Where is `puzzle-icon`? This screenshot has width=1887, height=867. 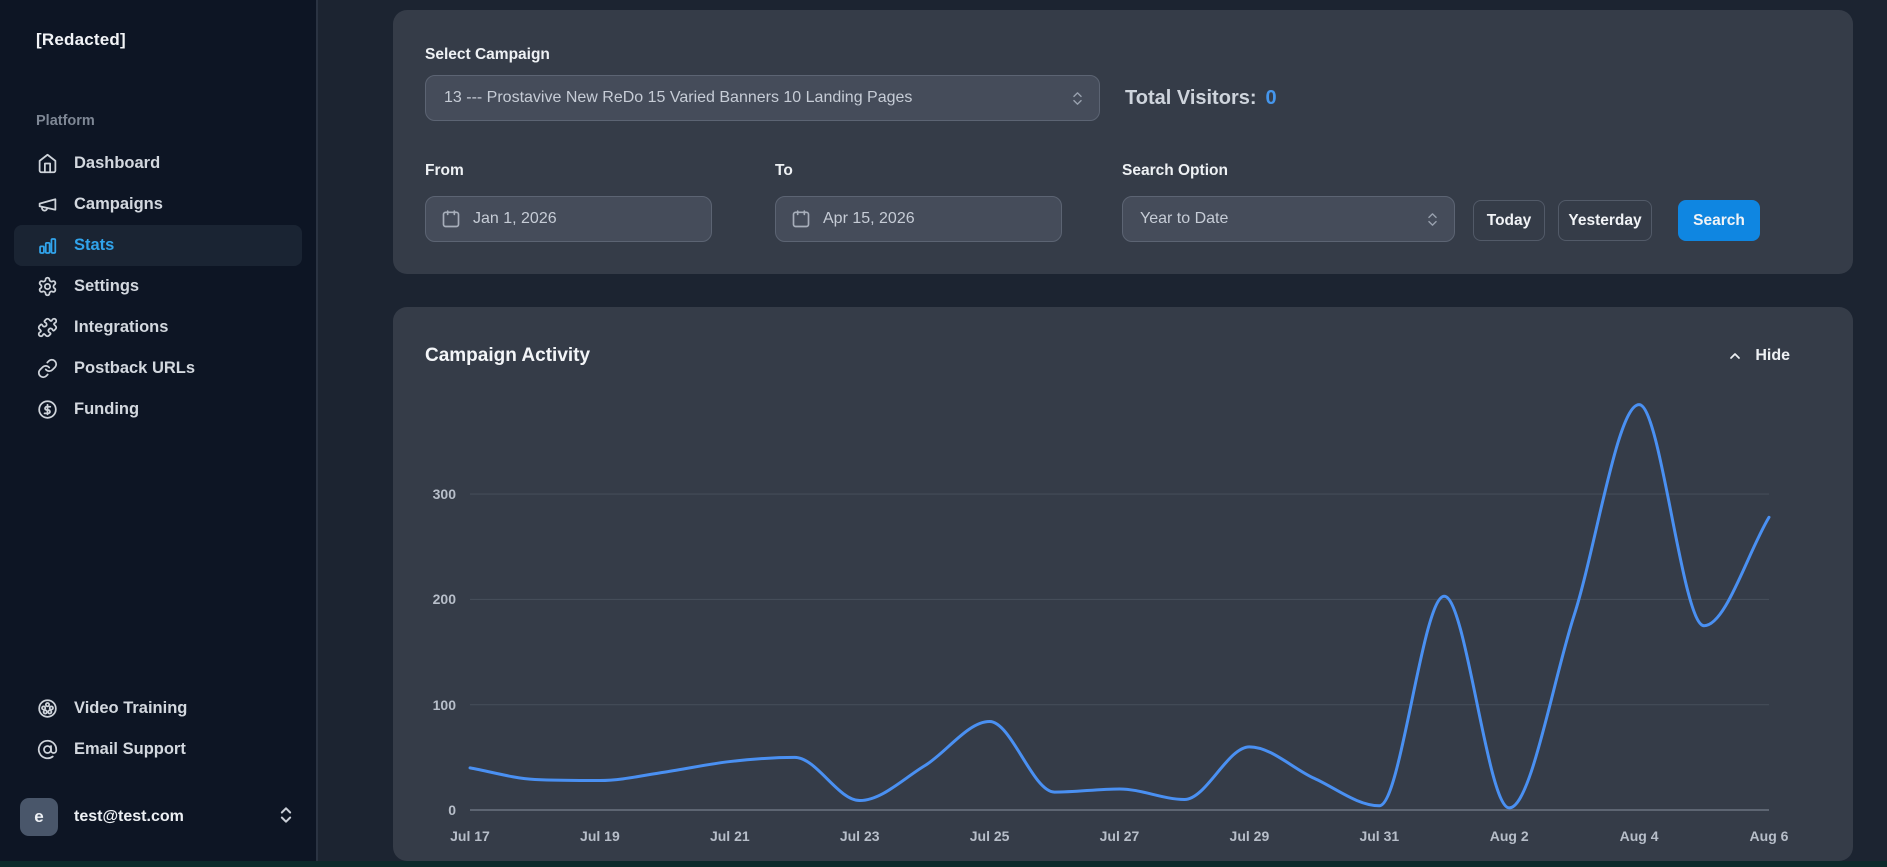 puzzle-icon is located at coordinates (47, 328).